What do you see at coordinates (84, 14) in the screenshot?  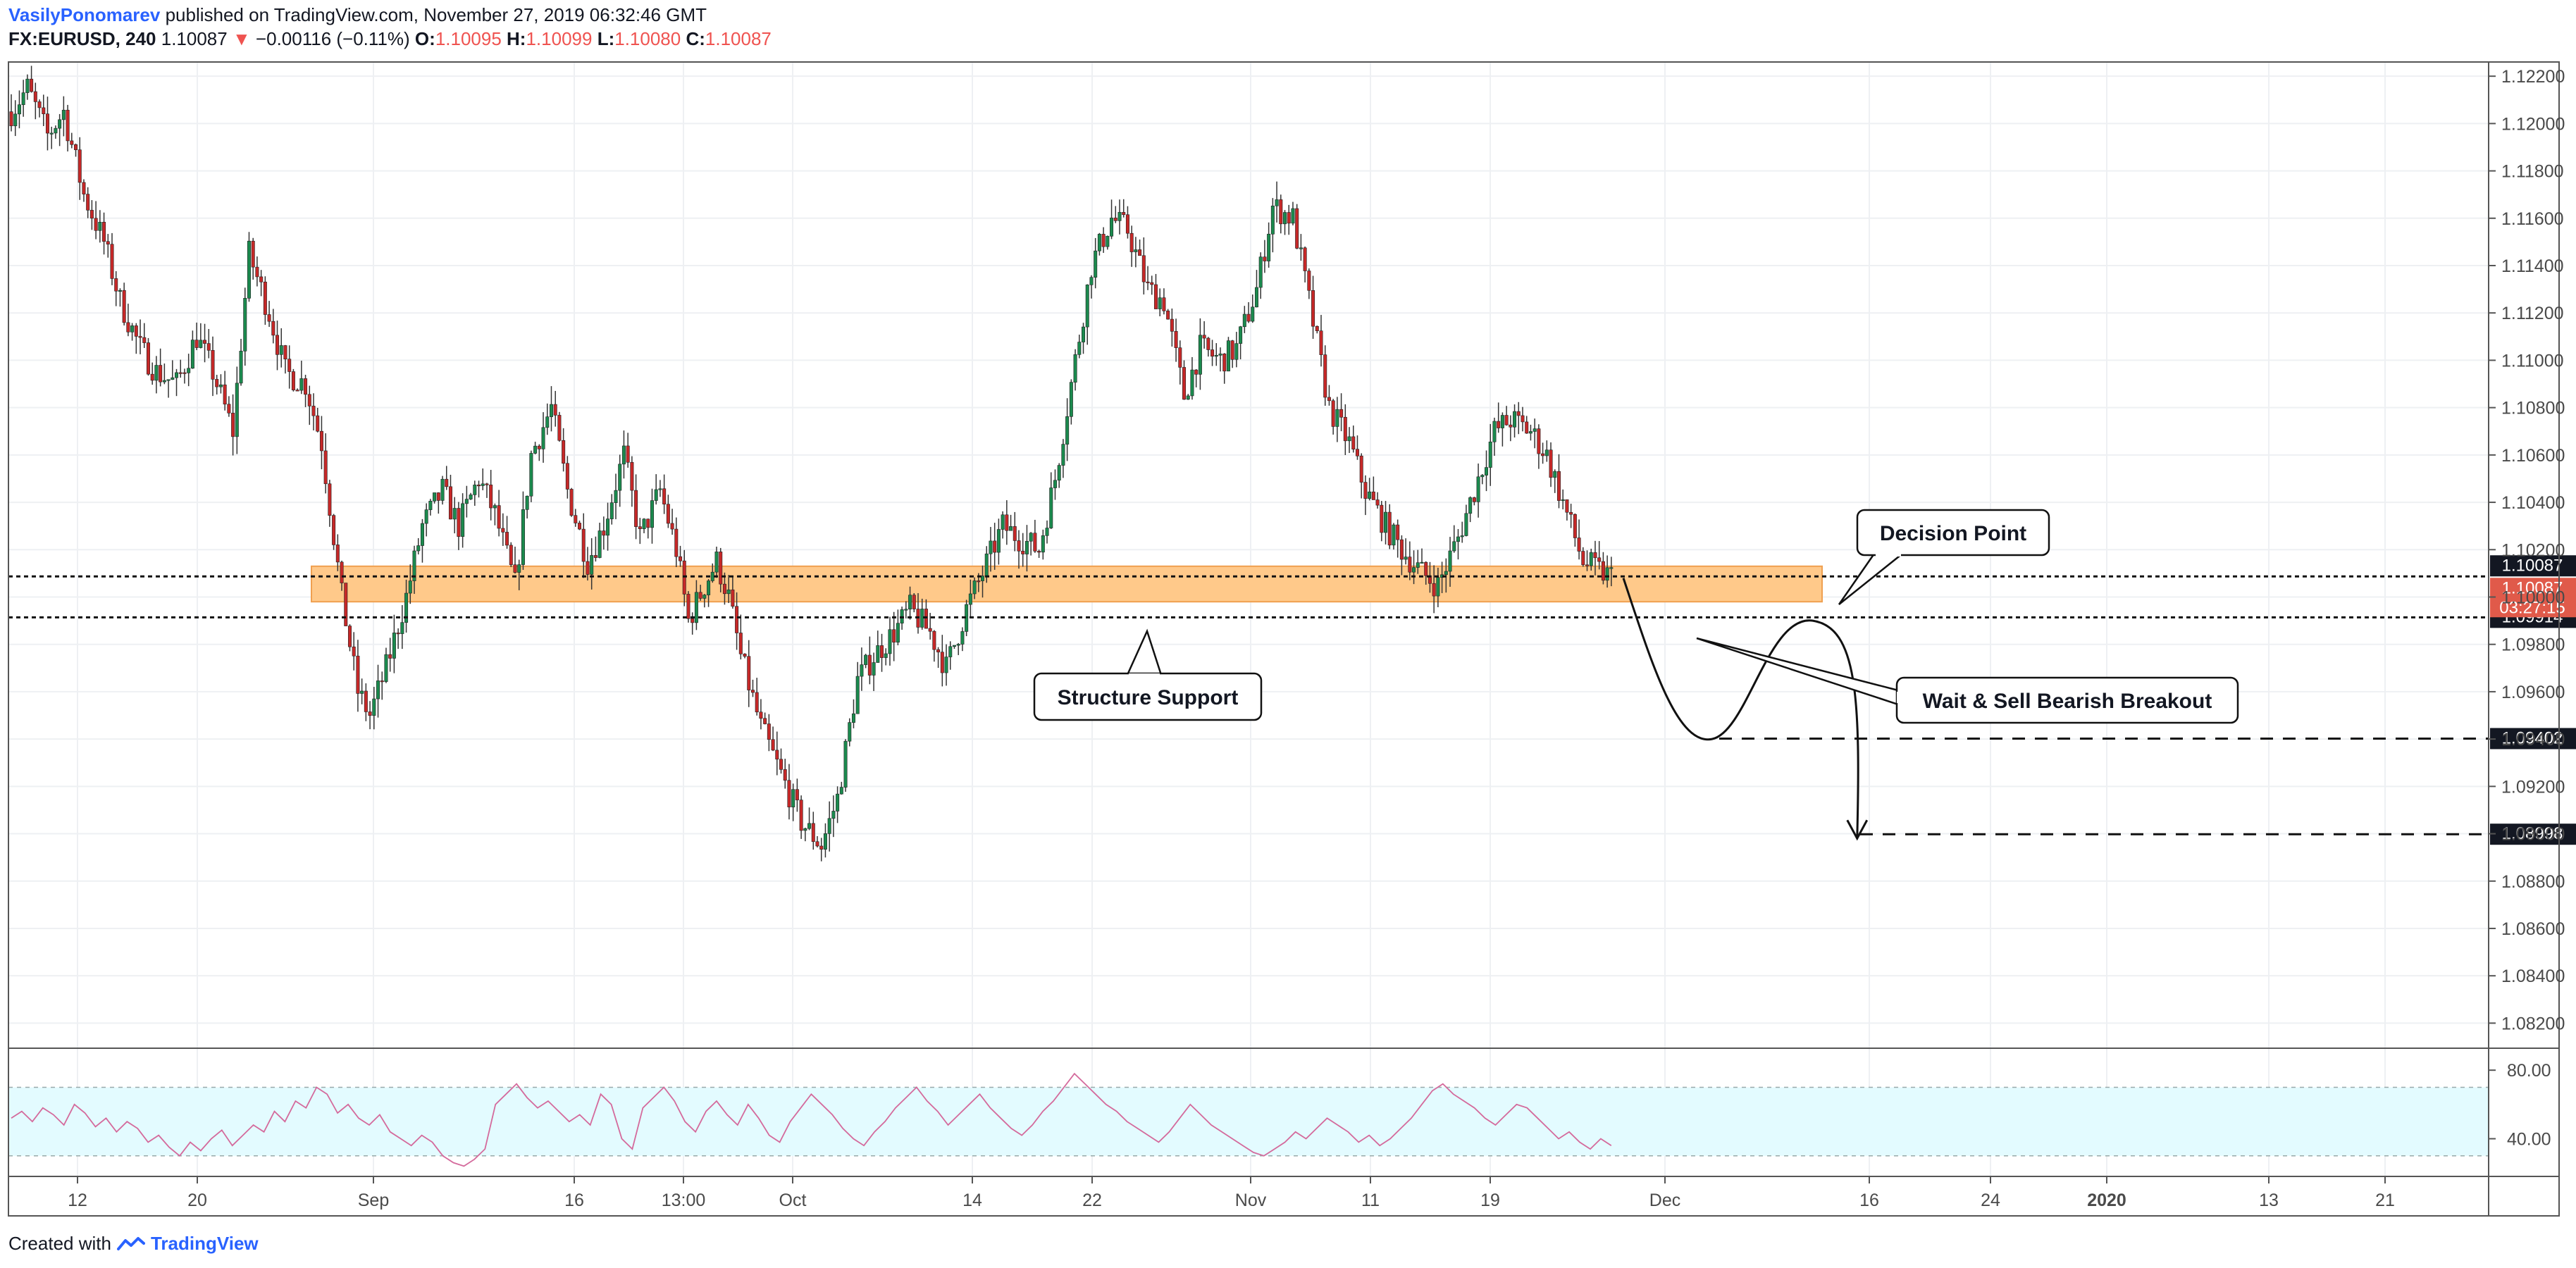 I see `author-name: VasilyPonomarev` at bounding box center [84, 14].